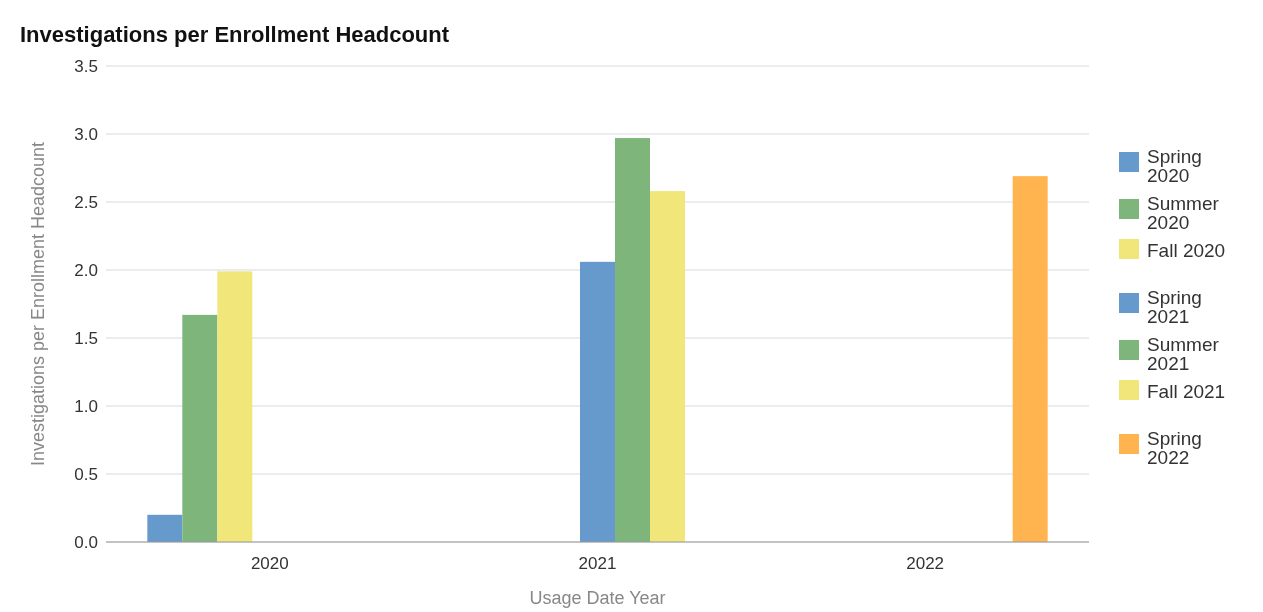 The width and height of the screenshot is (1263, 612). I want to click on legend-label: Spring 2022, so click(1174, 448).